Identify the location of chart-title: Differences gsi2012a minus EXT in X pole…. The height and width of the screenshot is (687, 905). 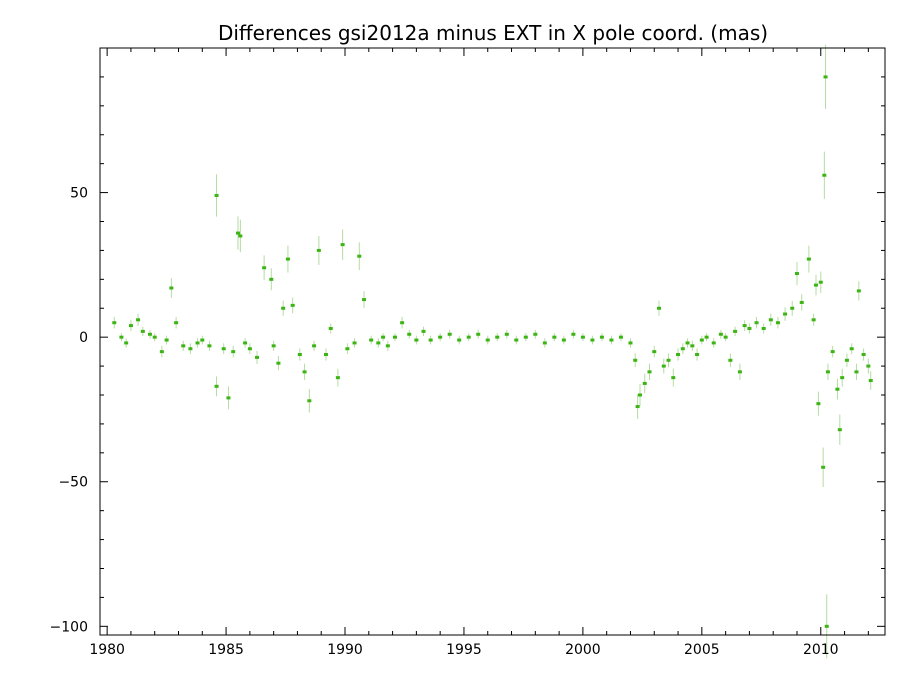
(493, 33).